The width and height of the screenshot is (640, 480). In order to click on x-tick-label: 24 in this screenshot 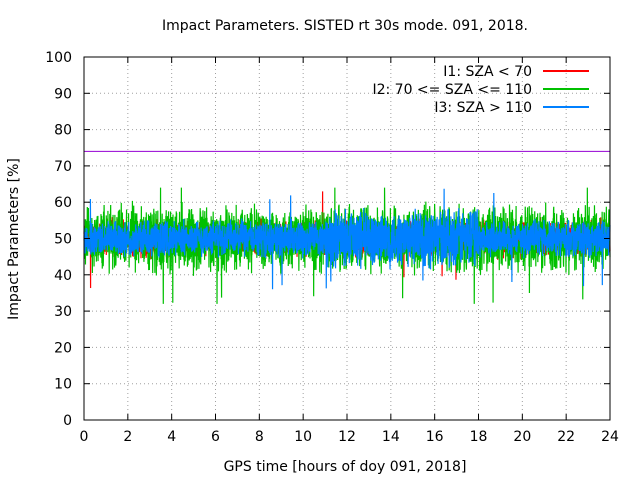, I will do `click(610, 437)`.